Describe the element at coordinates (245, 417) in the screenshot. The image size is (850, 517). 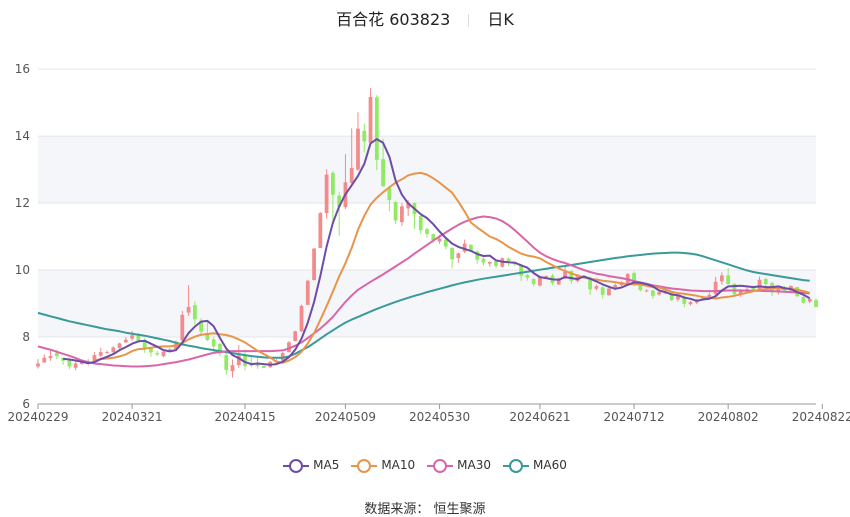
I see `x-tick-label: 20240415` at that location.